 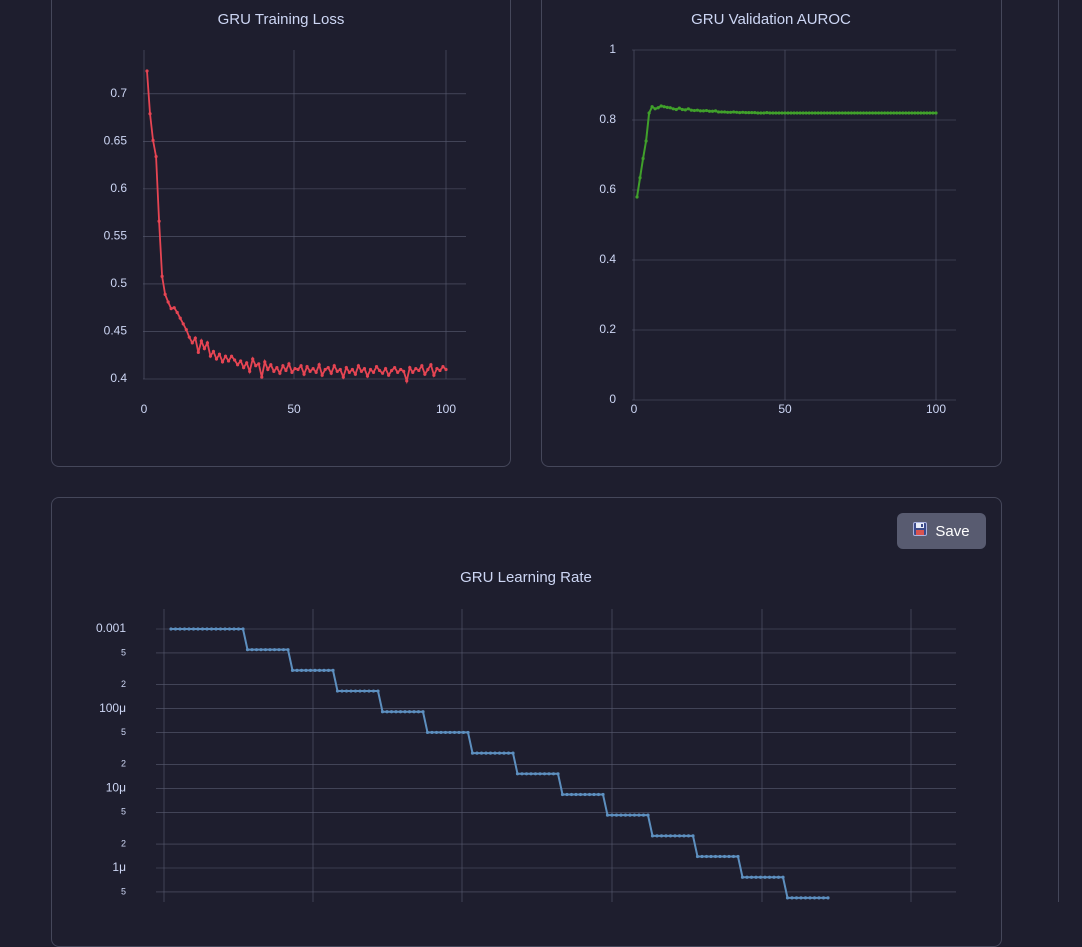 I want to click on validation-auroc-x-tick-label: 50, so click(x=785, y=409).